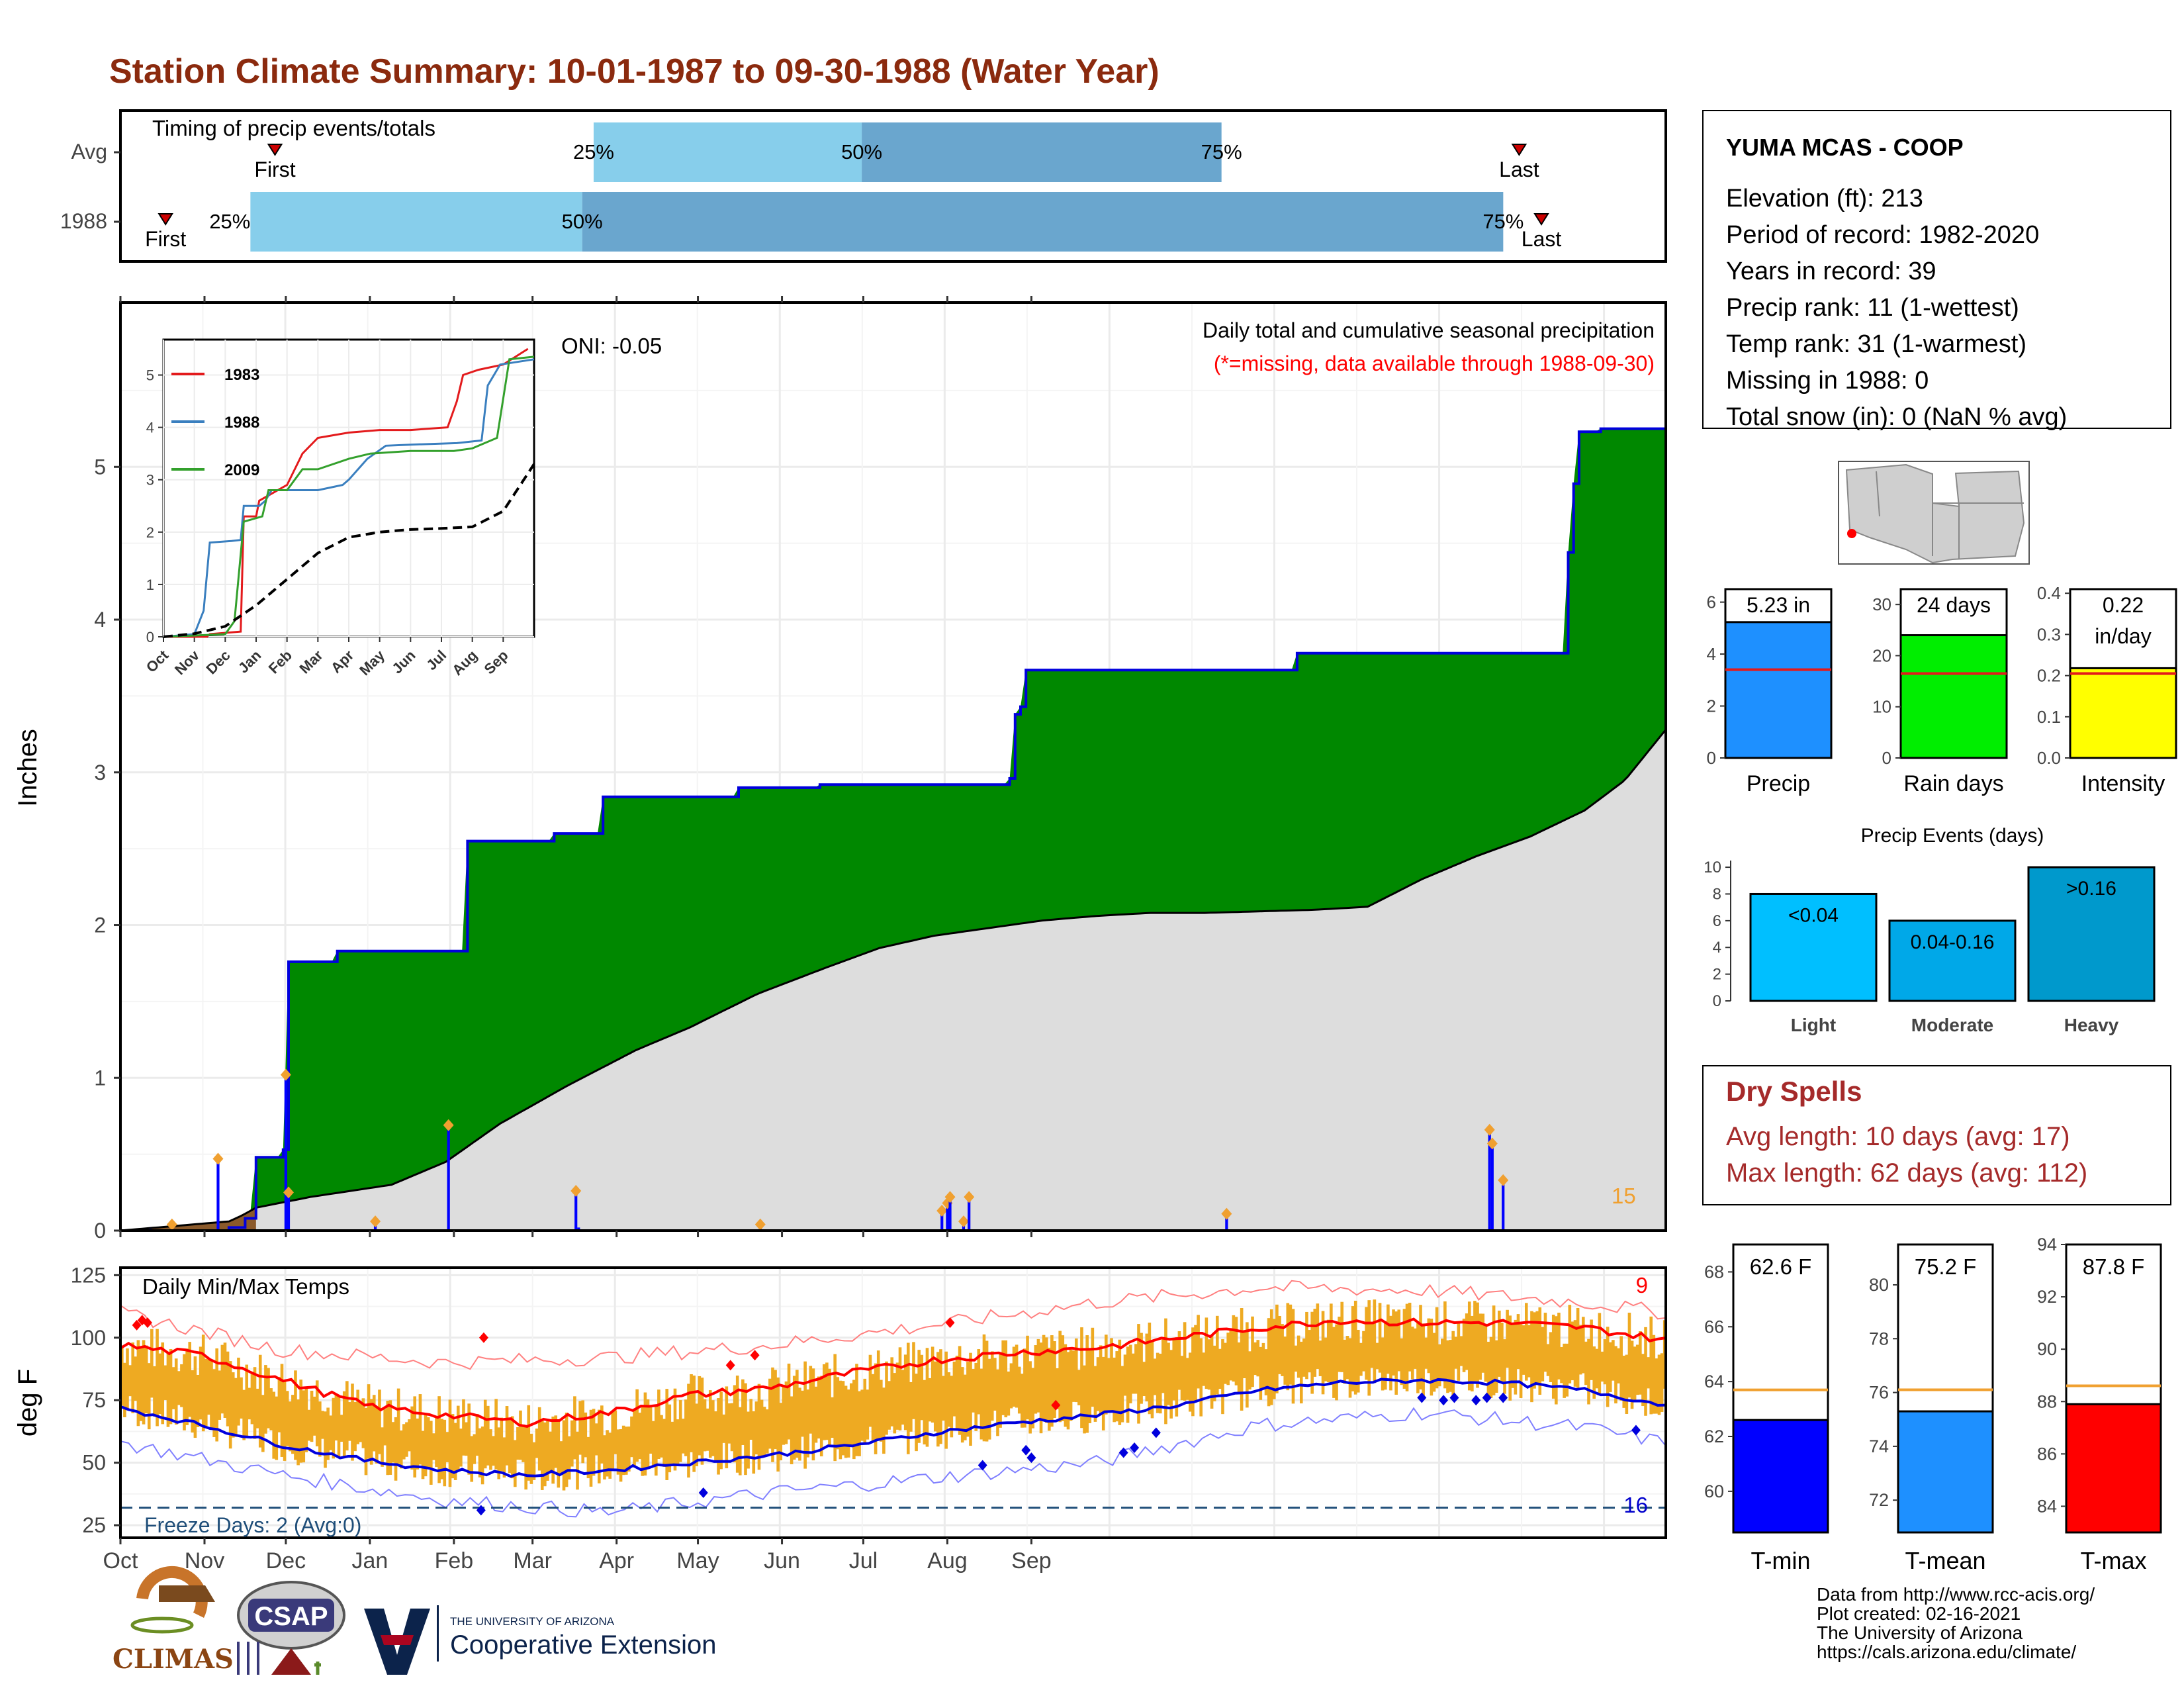 The image size is (2184, 1688). Describe the element at coordinates (1952, 1025) in the screenshot. I see `precip-event-category: Moderate` at that location.